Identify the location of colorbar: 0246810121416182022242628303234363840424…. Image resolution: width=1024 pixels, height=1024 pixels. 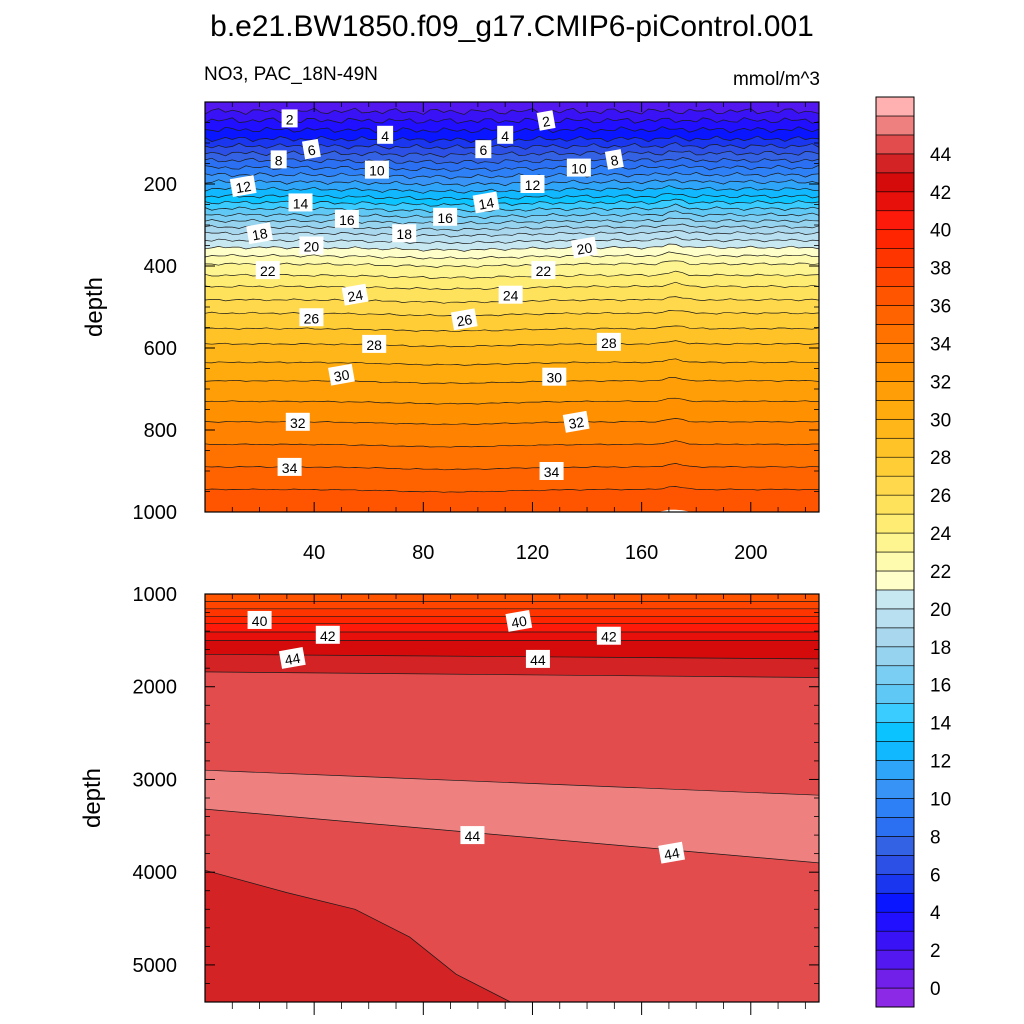
(913, 552).